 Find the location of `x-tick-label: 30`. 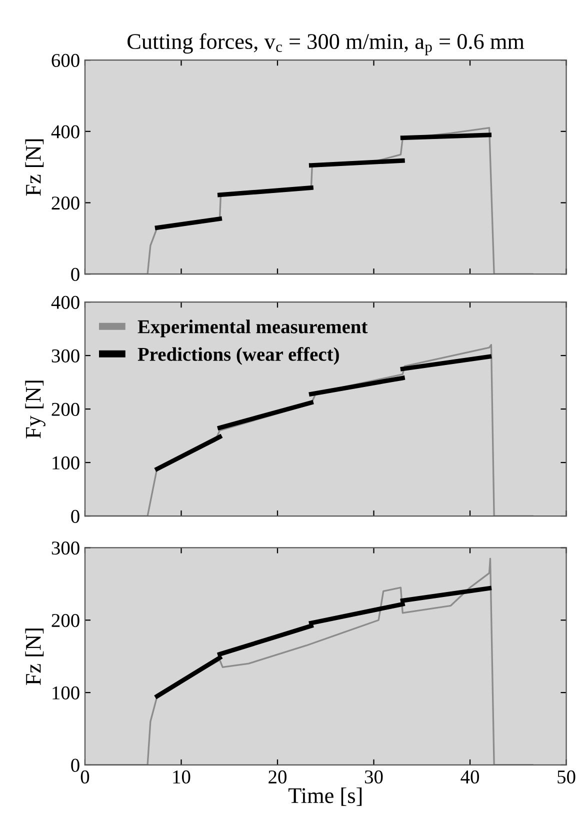

x-tick-label: 30 is located at coordinates (373, 777).